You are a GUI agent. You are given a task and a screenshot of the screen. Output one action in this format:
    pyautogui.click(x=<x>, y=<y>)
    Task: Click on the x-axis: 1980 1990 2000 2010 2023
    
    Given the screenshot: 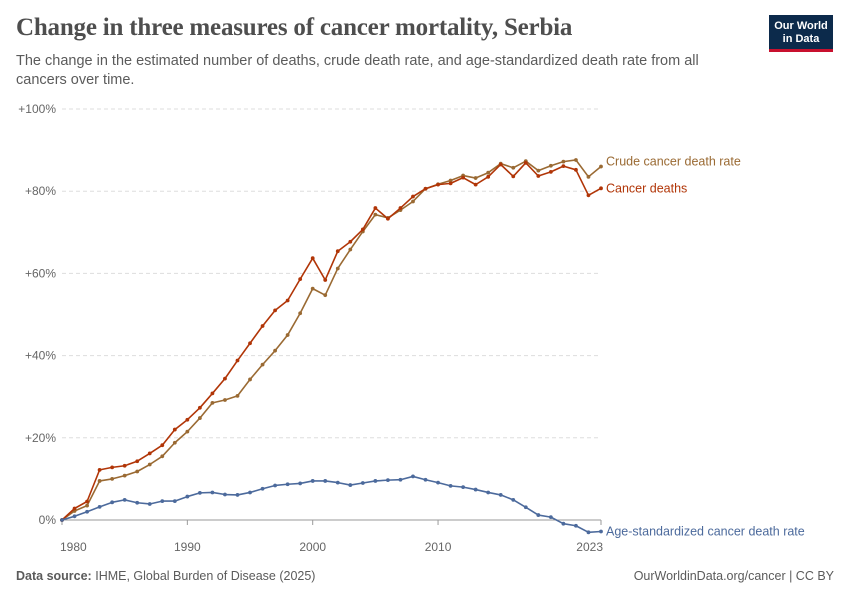 What is the action you would take?
    pyautogui.click(x=331, y=536)
    